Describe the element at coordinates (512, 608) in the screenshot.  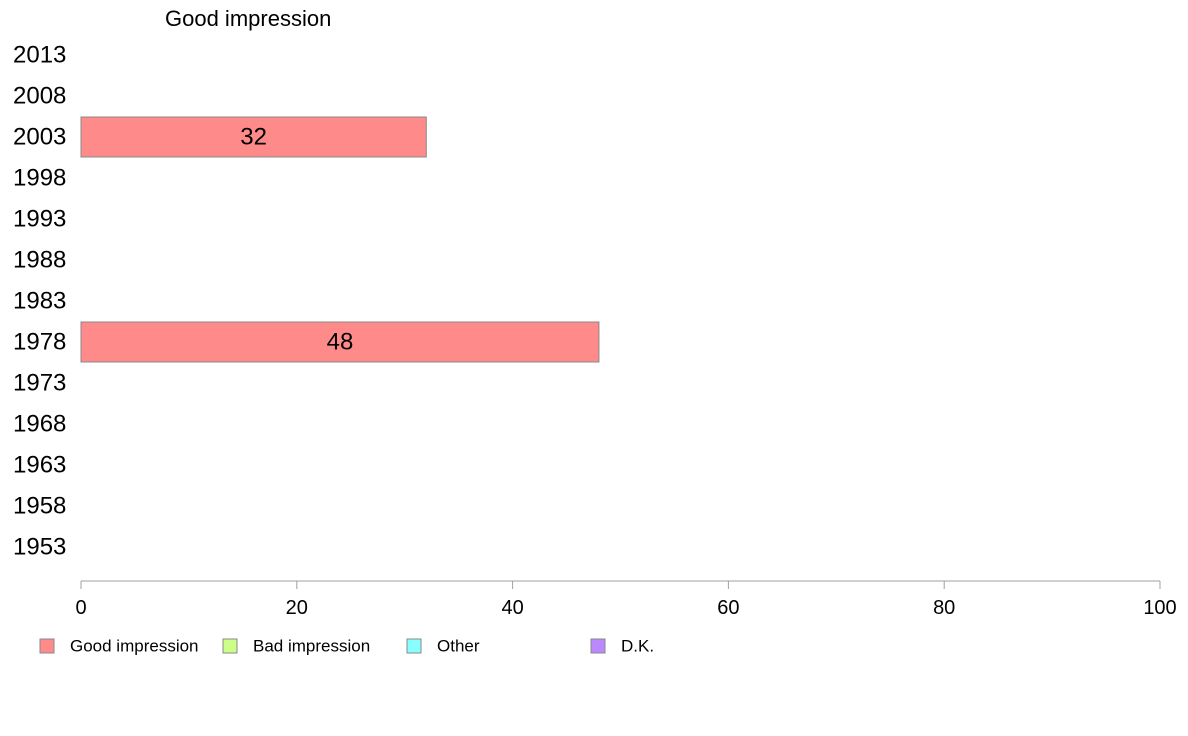
I see `x-tick-label-40: 40` at that location.